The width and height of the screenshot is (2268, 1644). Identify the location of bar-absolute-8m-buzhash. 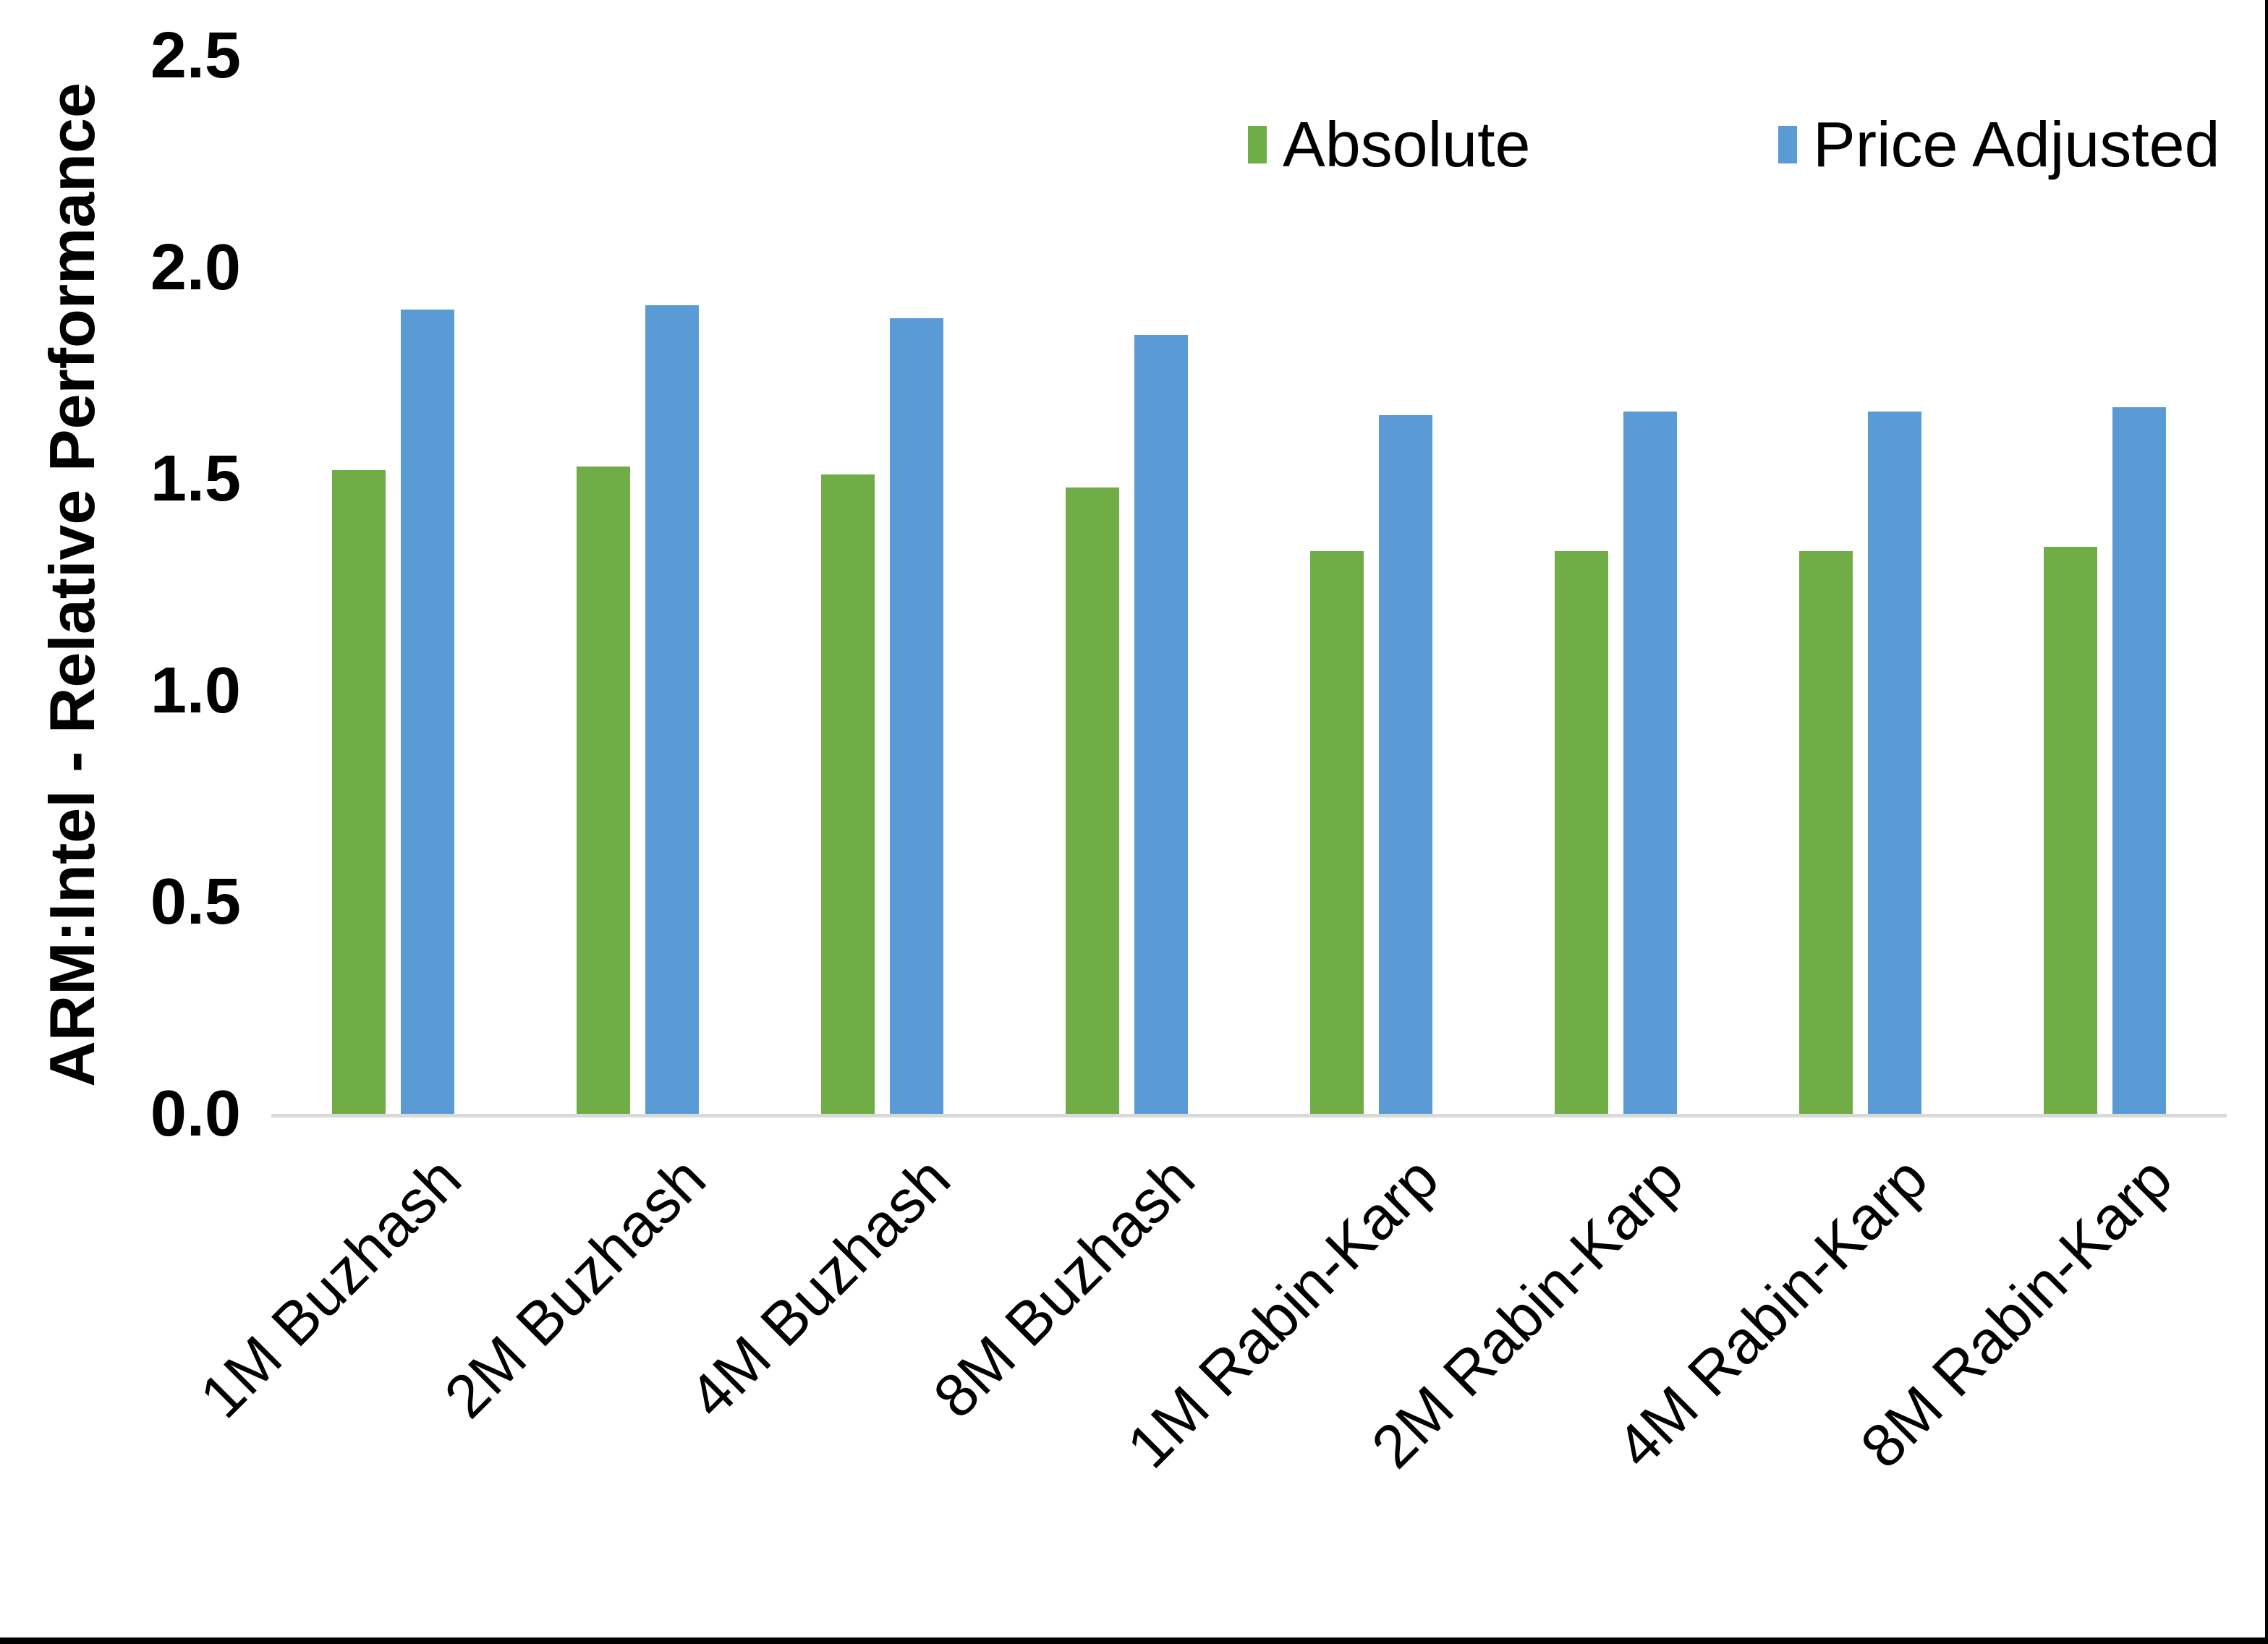
(1093, 800).